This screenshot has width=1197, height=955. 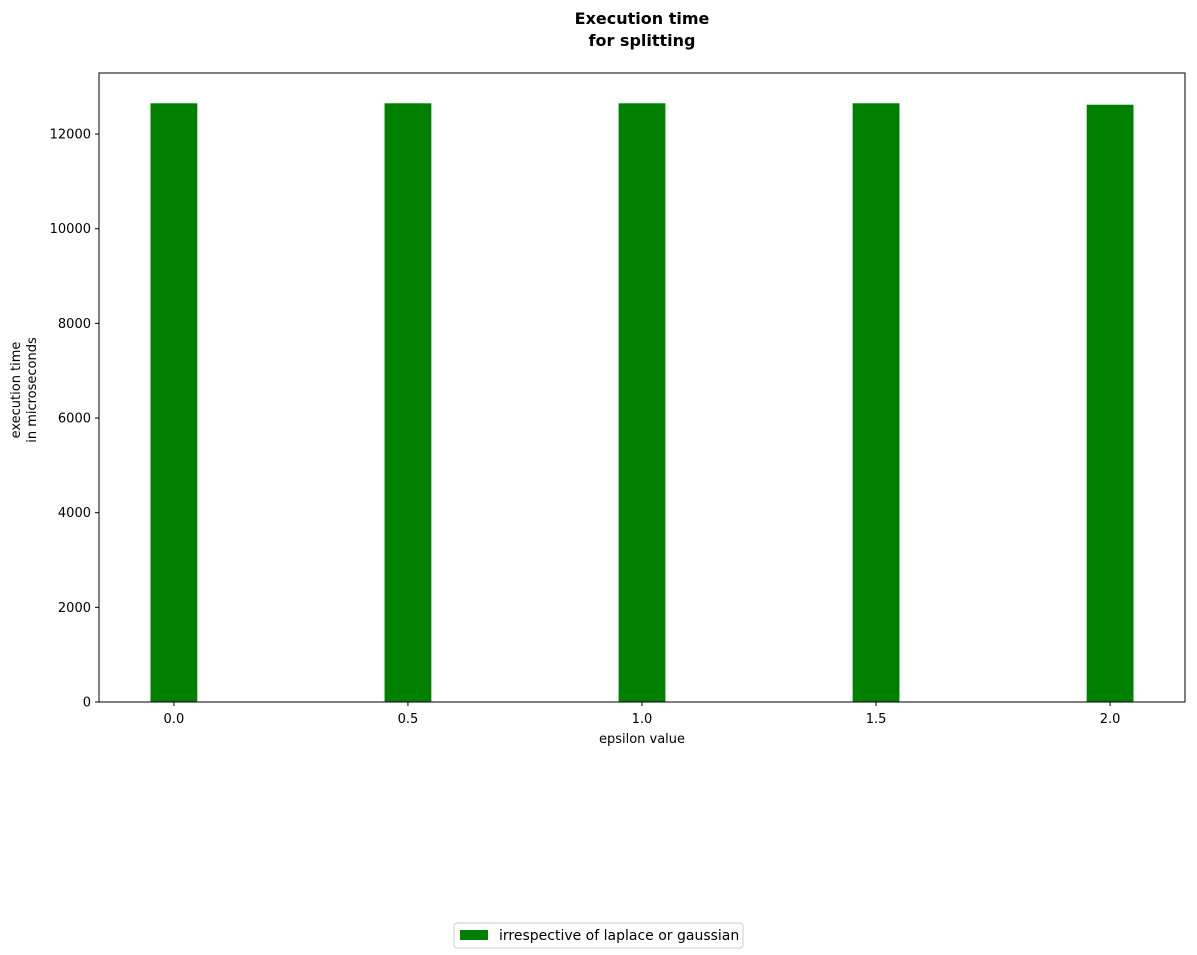 What do you see at coordinates (1110, 719) in the screenshot?
I see `x-tick-label: 2.0` at bounding box center [1110, 719].